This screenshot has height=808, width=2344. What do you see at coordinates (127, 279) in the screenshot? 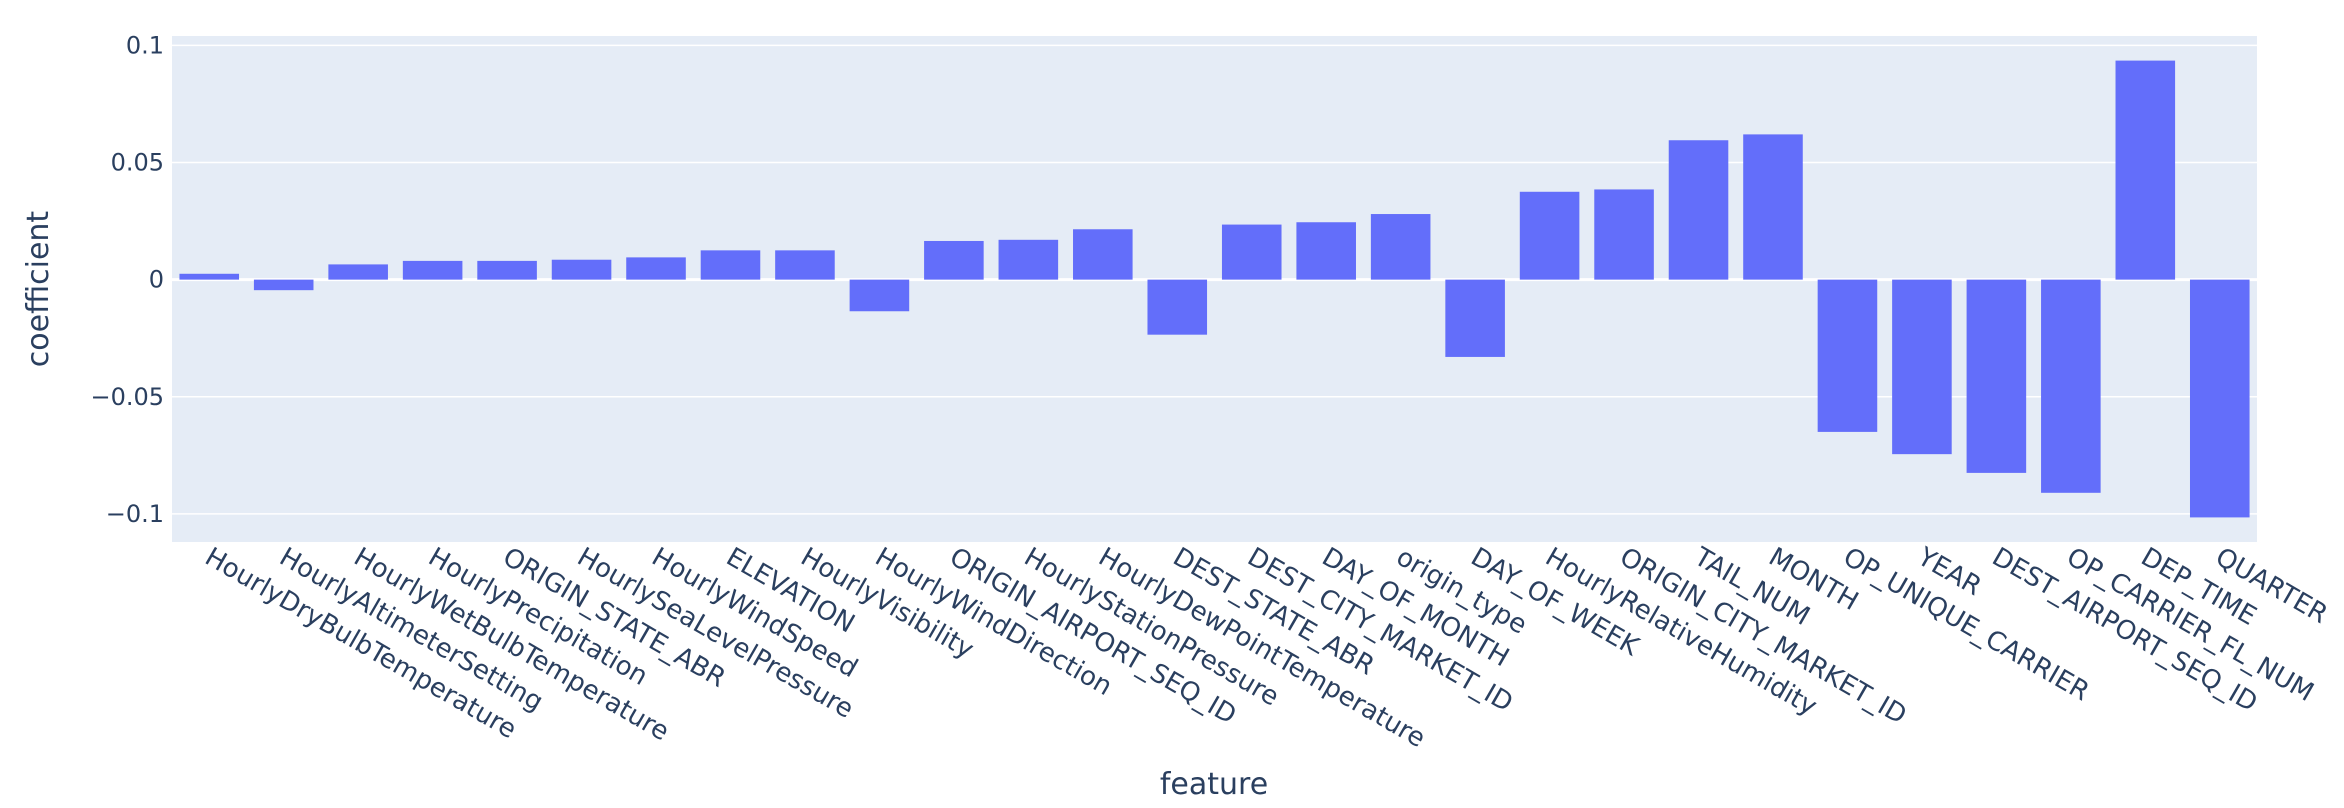
I see `y-tick-labels: 0.1 0.05 0 −0.05 −0.1` at bounding box center [127, 279].